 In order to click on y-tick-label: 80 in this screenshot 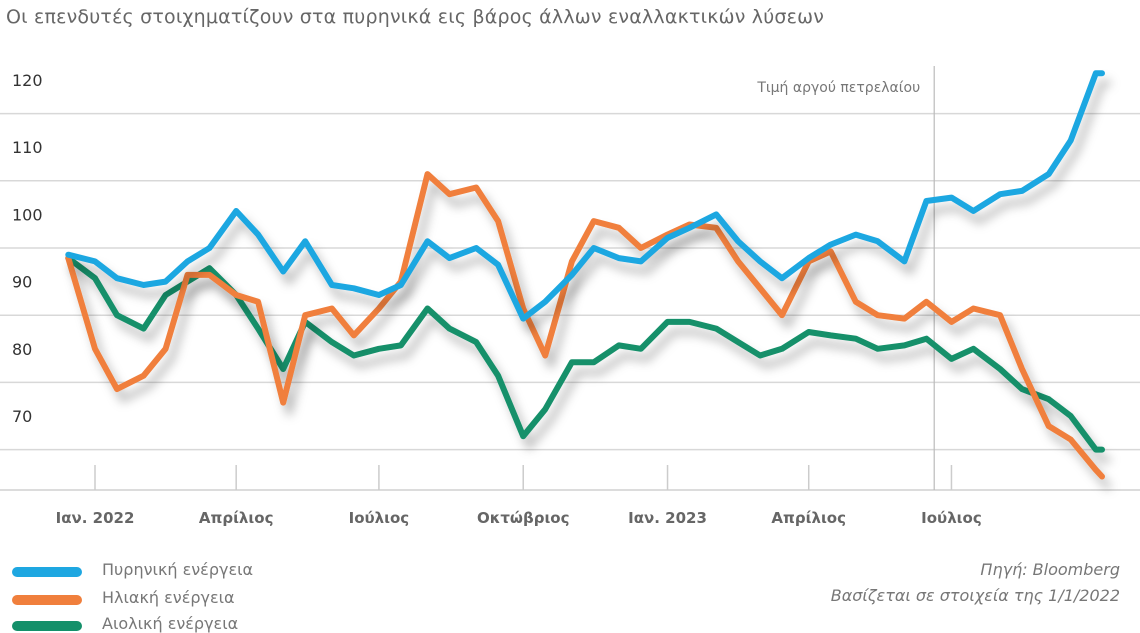, I will do `click(22, 349)`.